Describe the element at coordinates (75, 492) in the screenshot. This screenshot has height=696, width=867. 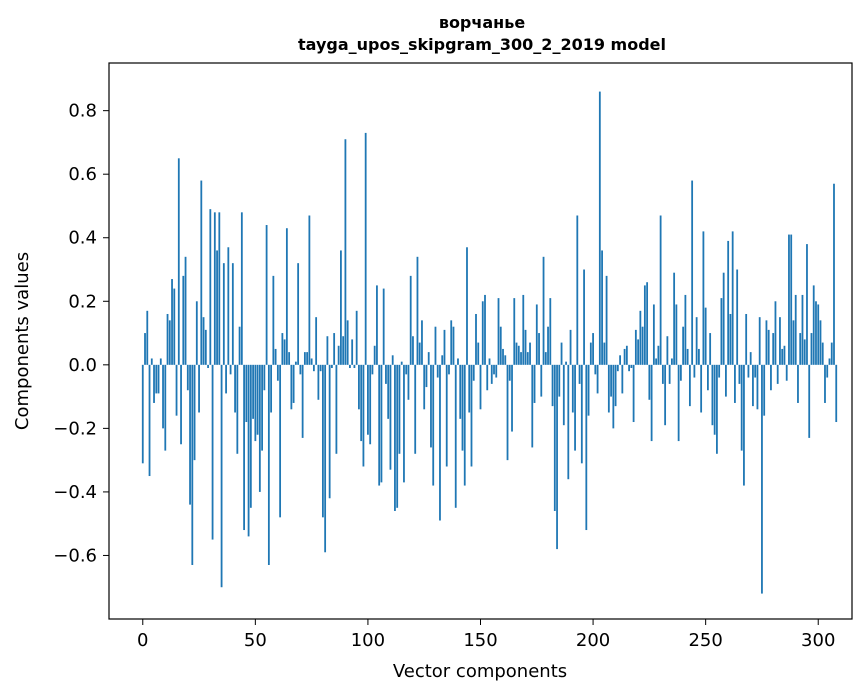
I see `y-tick-label: −0.4` at that location.